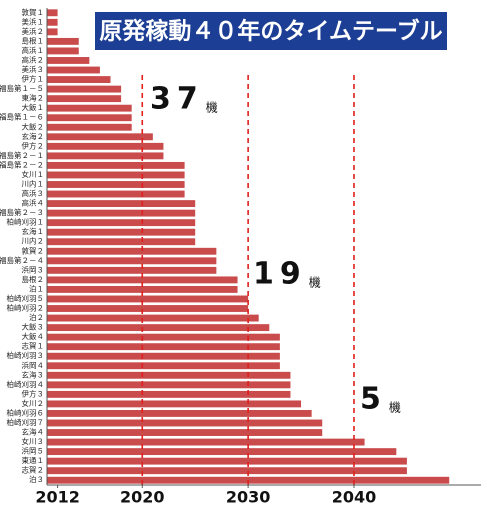  I want to click on category-label: 志賀２, so click(33, 470).